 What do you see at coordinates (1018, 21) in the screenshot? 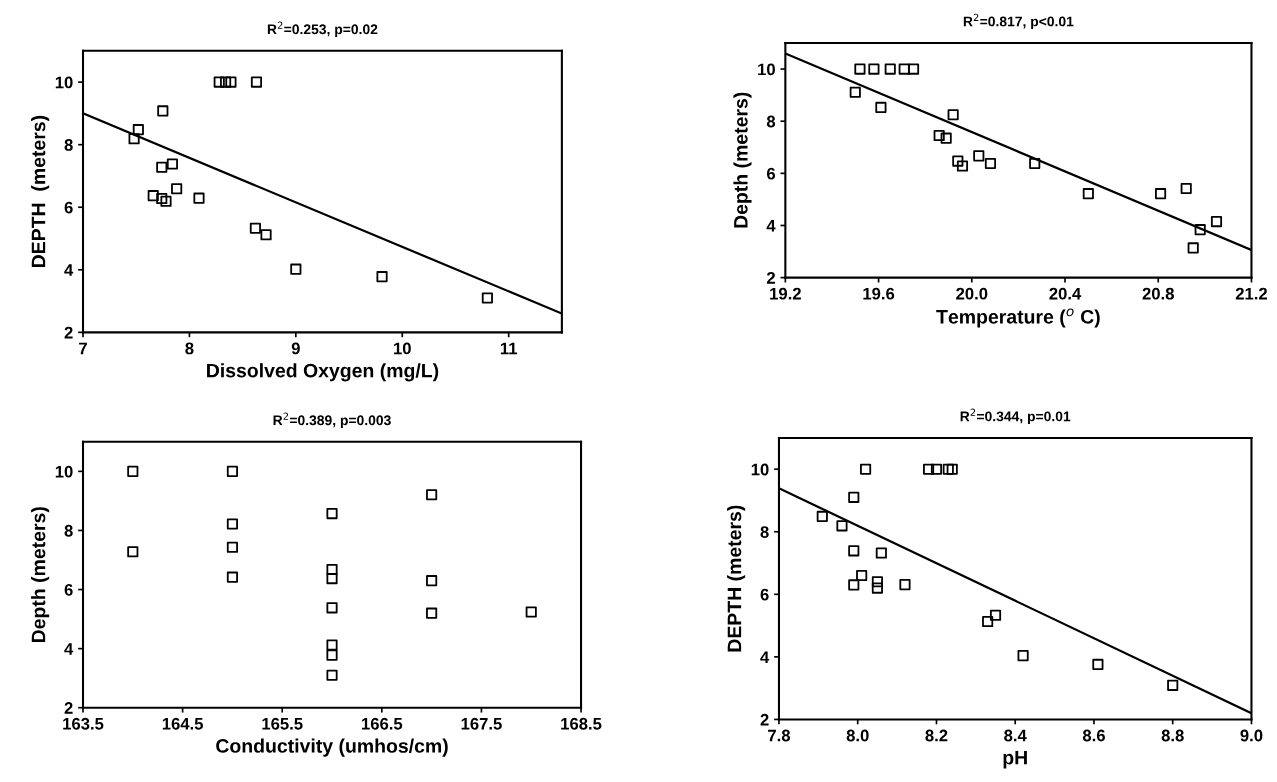
I see `chart-title: R$^{2}$=0.817, p<0.01` at bounding box center [1018, 21].